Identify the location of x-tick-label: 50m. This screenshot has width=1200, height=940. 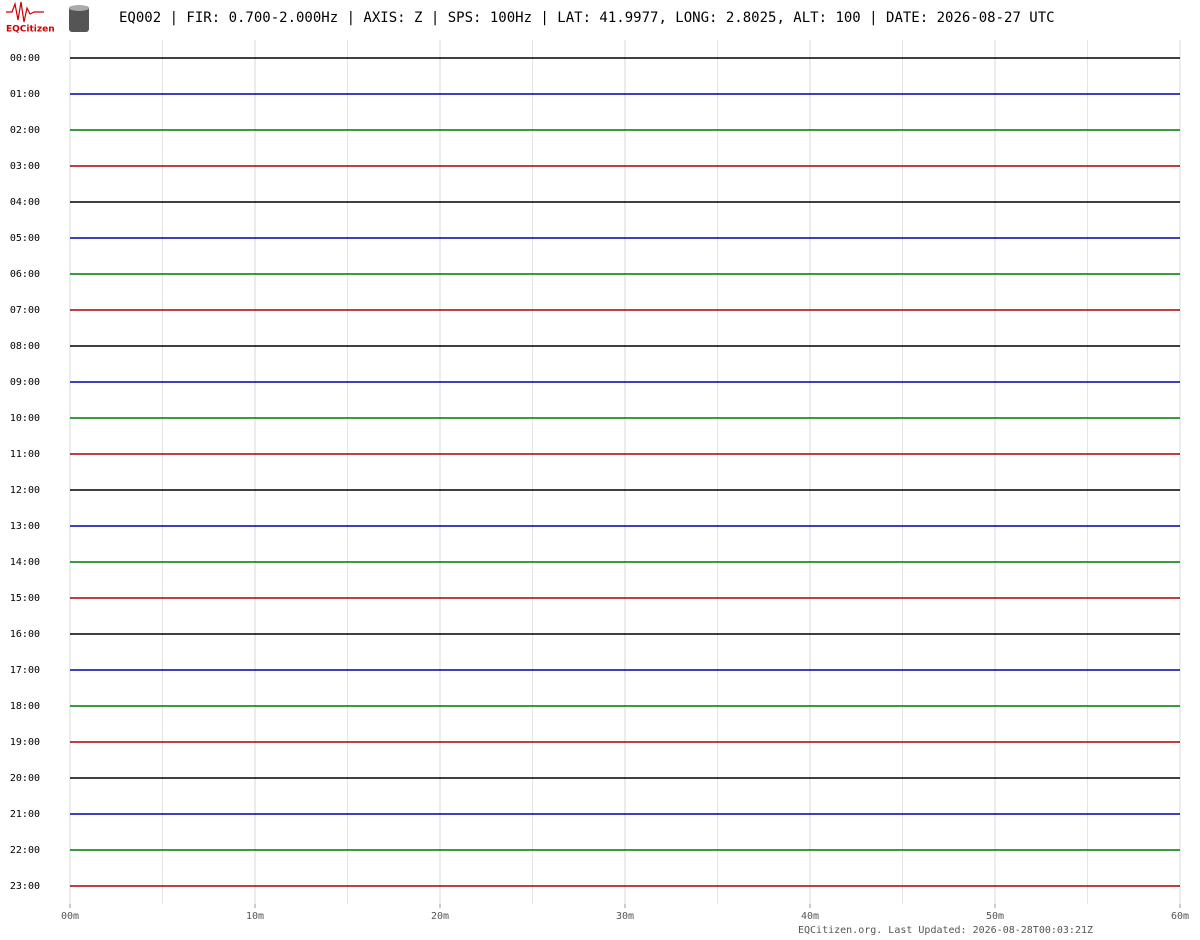
(995, 916).